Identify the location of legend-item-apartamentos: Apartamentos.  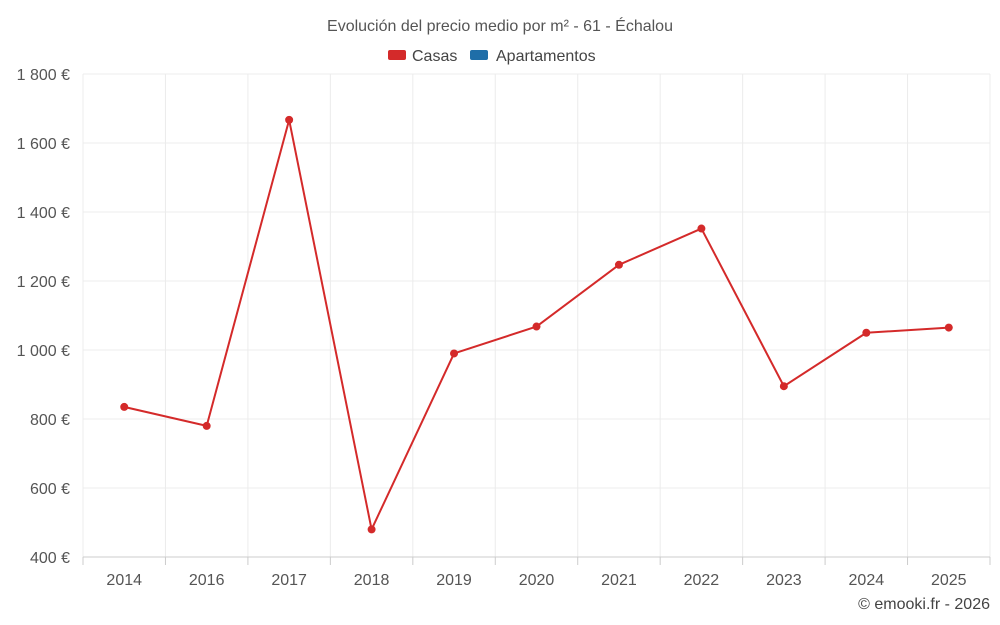
(533, 56).